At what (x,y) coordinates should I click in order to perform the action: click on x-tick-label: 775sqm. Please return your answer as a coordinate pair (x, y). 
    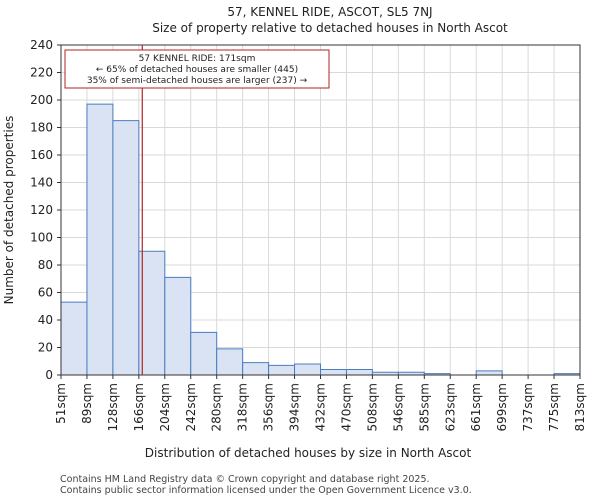
    Looking at the image, I should click on (554, 407).